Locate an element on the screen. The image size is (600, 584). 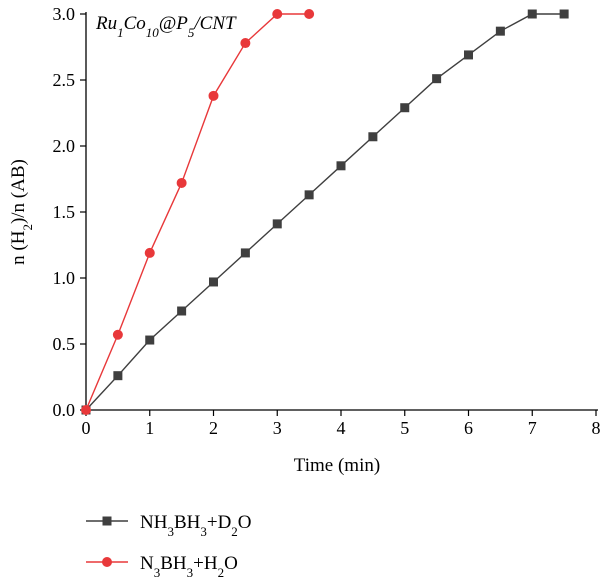
x-tick-label: 6 is located at coordinates (468, 428).